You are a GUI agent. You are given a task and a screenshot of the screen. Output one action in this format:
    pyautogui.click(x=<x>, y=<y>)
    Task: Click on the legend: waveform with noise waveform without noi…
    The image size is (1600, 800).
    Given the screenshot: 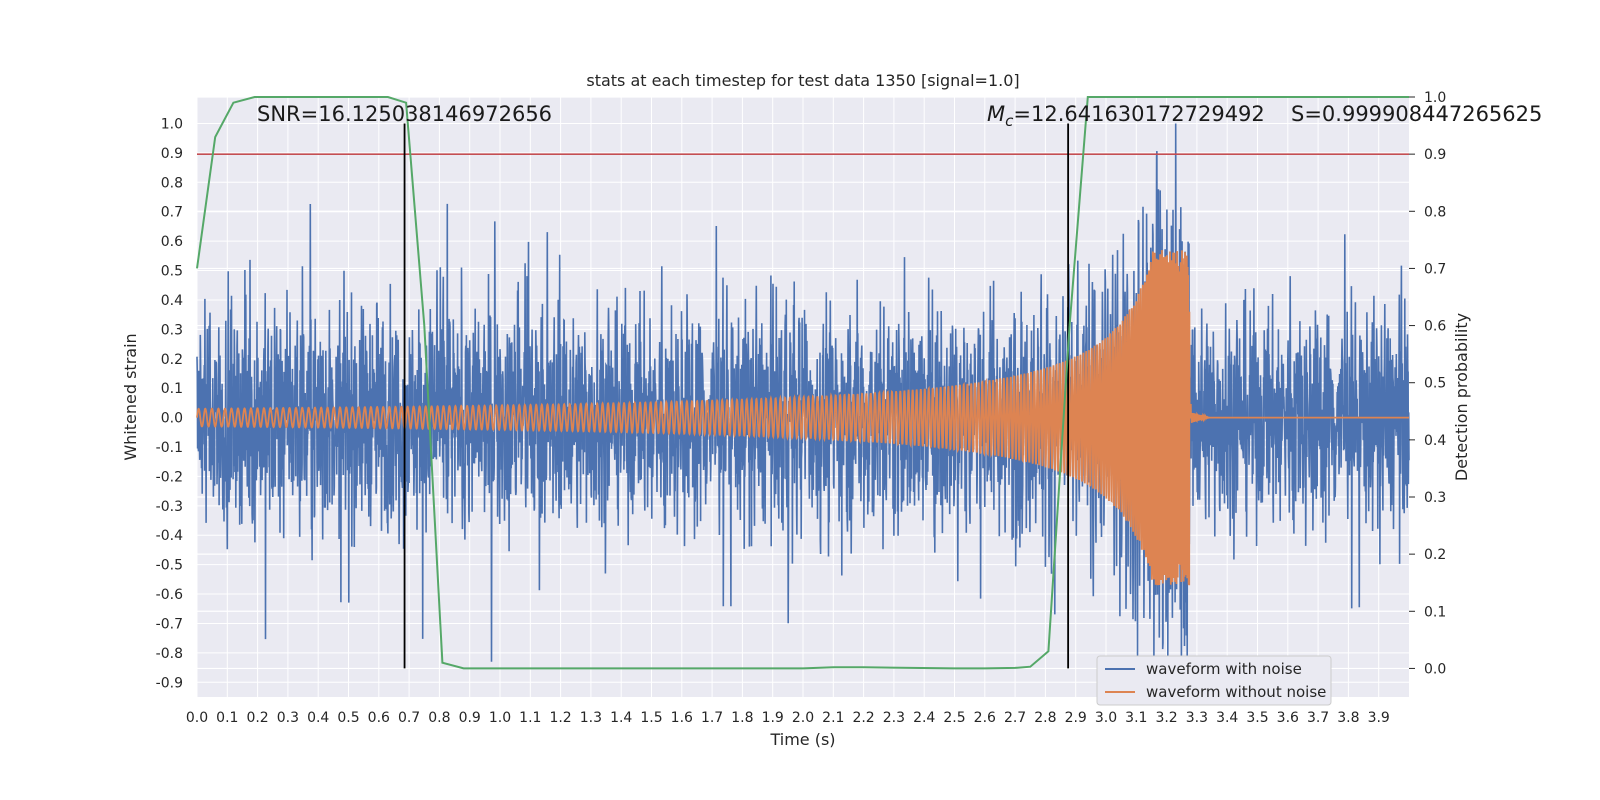 What is the action you would take?
    pyautogui.click(x=1214, y=680)
    